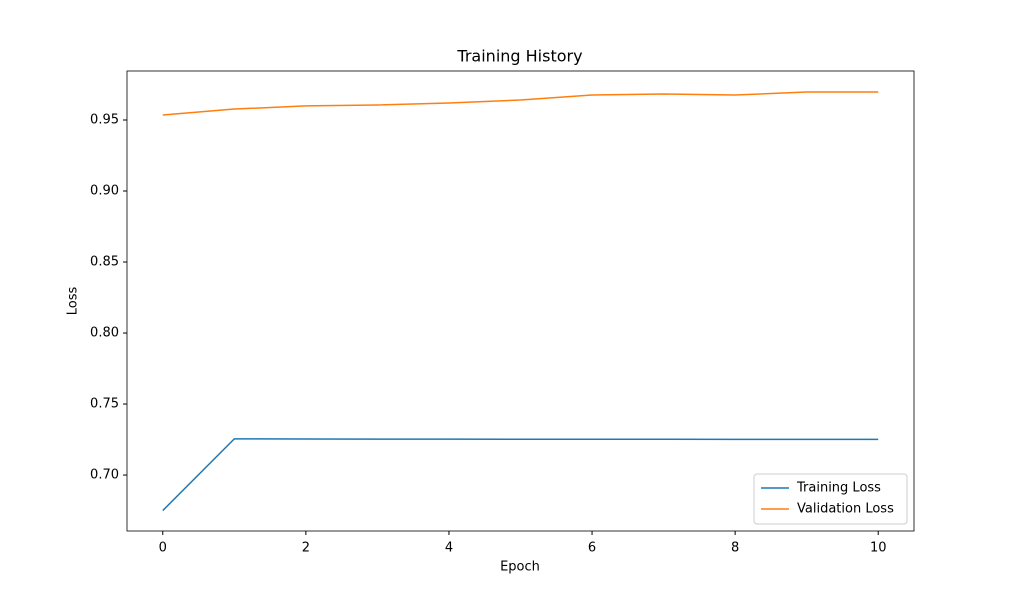 The image size is (1016, 597). What do you see at coordinates (306, 548) in the screenshot?
I see `x-tick-label: 2` at bounding box center [306, 548].